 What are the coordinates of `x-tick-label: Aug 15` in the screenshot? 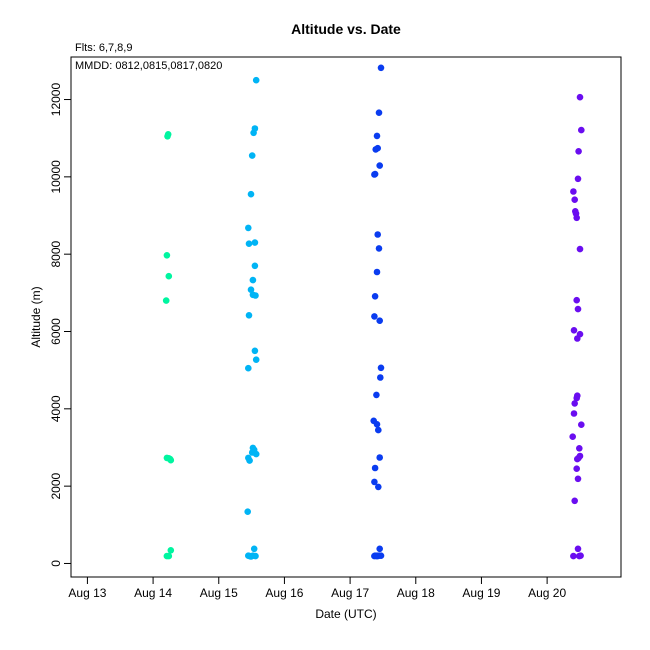 It's located at (219, 593).